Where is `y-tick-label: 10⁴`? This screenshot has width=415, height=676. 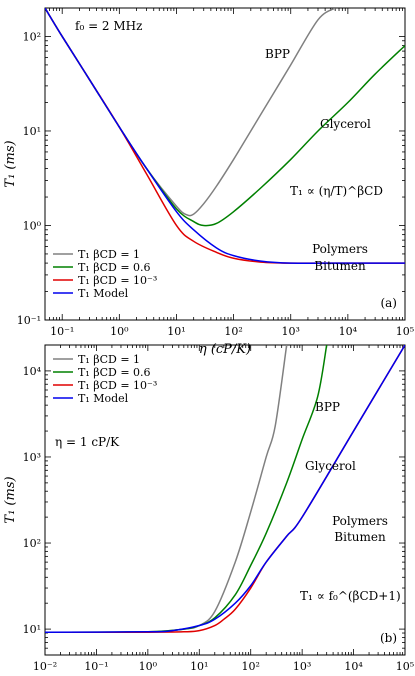
y-tick-label: 10⁴ is located at coordinates (32, 371).